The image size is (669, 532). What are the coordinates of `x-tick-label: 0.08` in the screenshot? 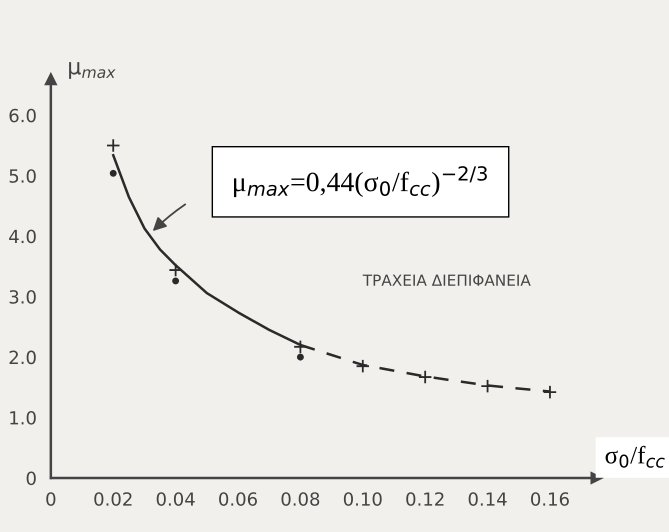 It's located at (300, 499).